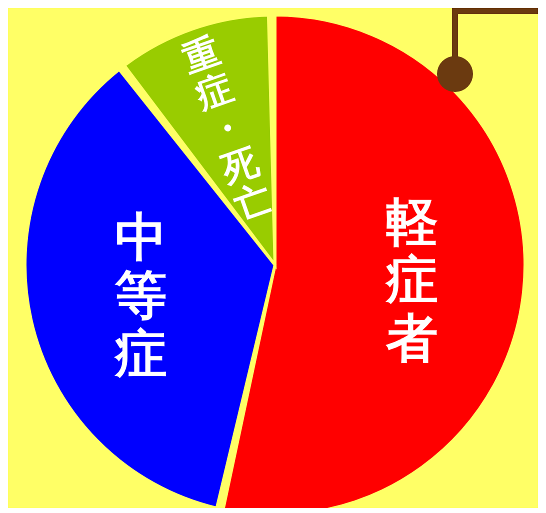  What do you see at coordinates (228, 129) in the screenshot?
I see `slice-label: 重症・死亡` at bounding box center [228, 129].